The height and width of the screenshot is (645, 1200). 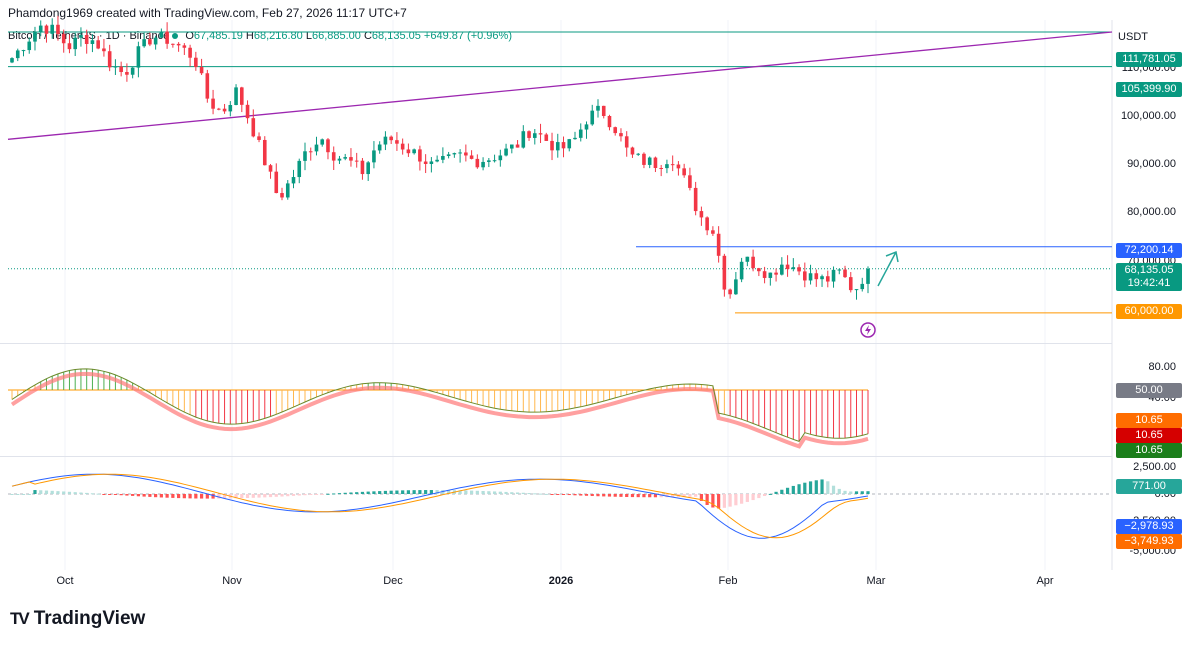 What do you see at coordinates (393, 581) in the screenshot?
I see `x-tick: Dec` at bounding box center [393, 581].